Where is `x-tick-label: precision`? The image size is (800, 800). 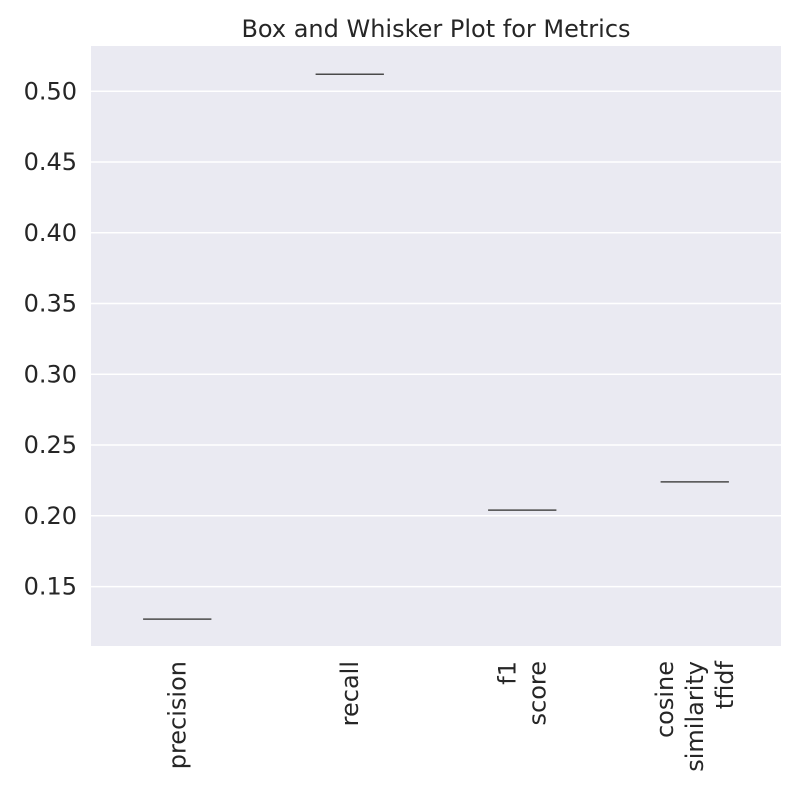
x-tick-label: precision is located at coordinates (177, 715).